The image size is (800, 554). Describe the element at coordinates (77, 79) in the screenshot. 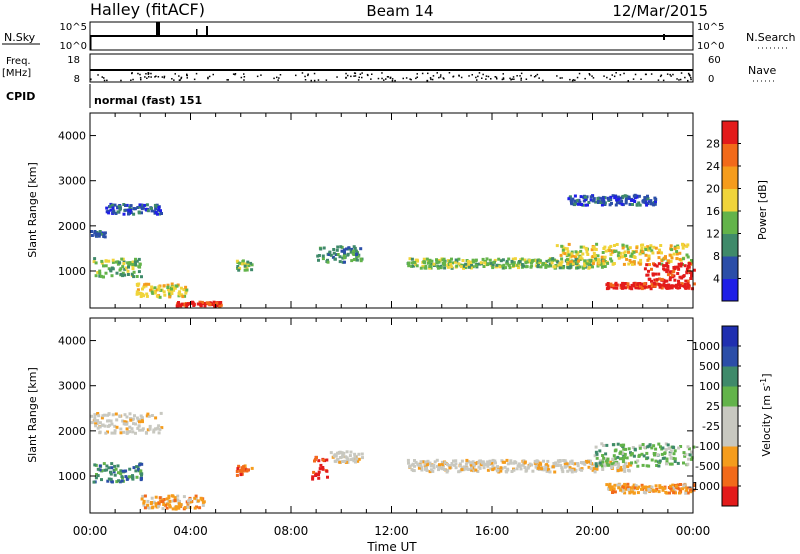

I see `freq-tick-bottom: 8` at that location.